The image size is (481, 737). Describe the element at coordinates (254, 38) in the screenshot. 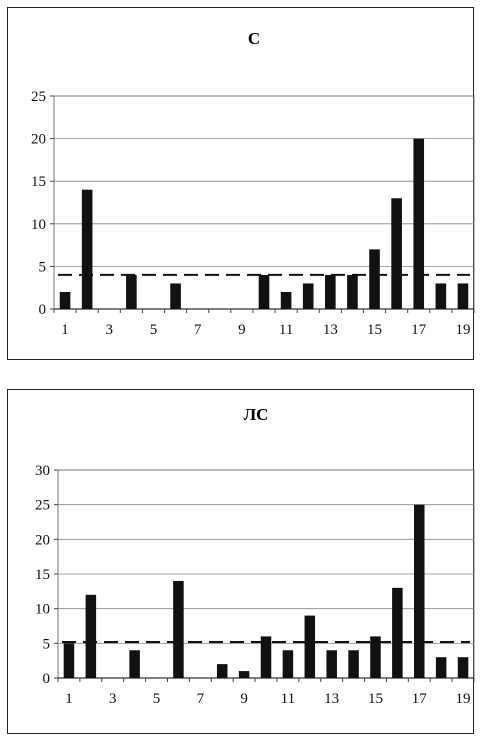

I see `chart-title: С` at that location.